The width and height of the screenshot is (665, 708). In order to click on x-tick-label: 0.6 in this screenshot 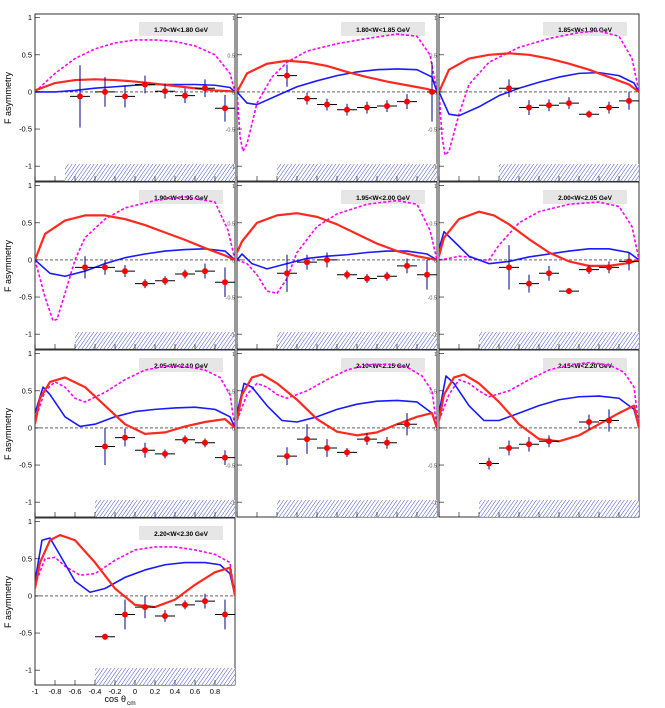, I will do `click(195, 691)`.